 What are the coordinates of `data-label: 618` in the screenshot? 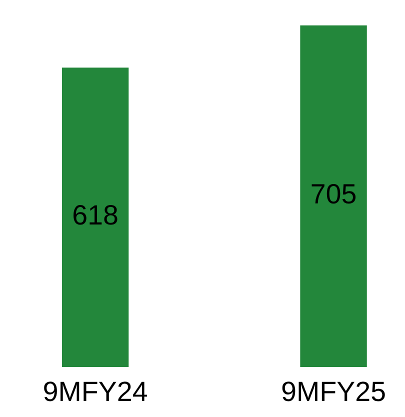 It's located at (96, 215).